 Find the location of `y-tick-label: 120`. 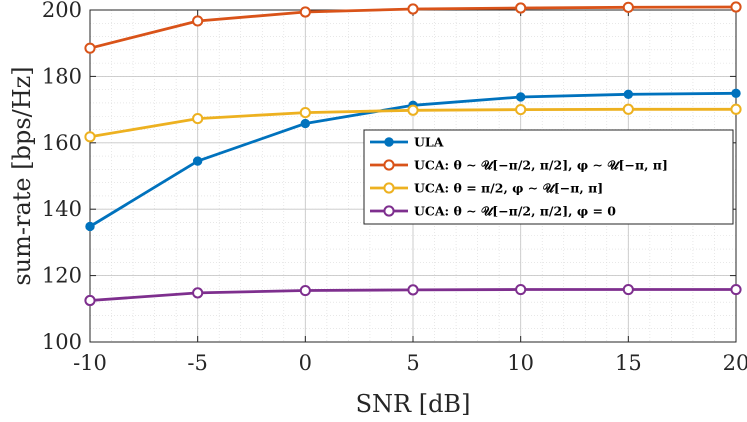

y-tick-label: 120 is located at coordinates (62, 276).